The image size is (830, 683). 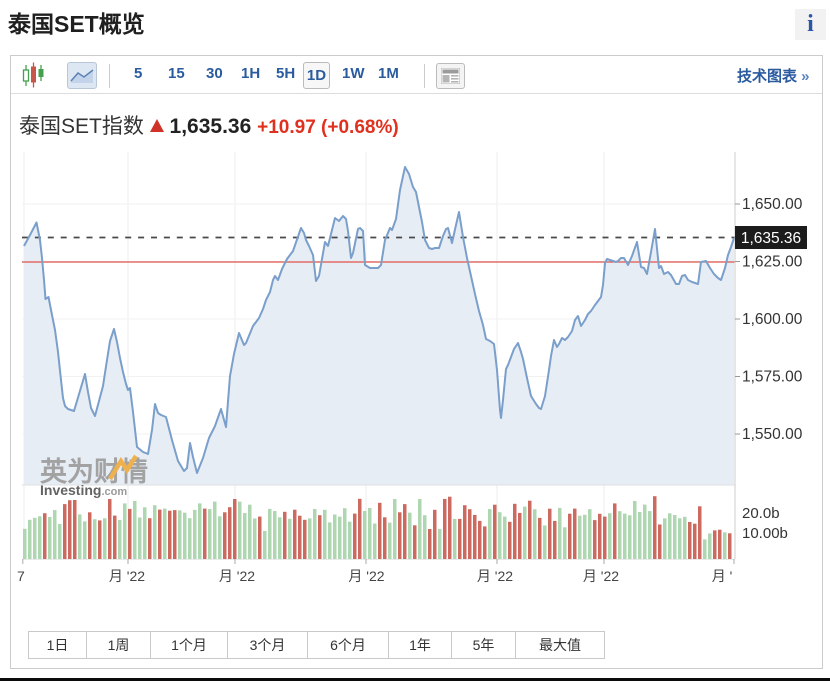 What do you see at coordinates (772, 204) in the screenshot?
I see `svg-text: 1,650.00` at bounding box center [772, 204].